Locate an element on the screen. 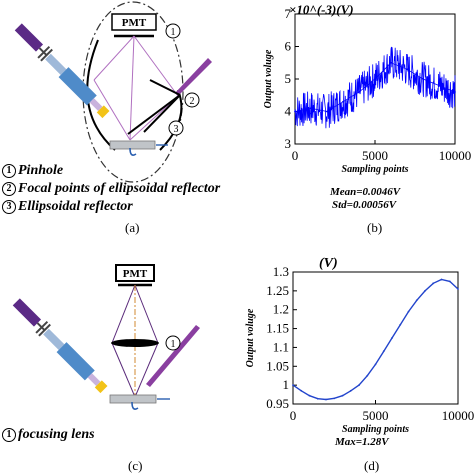 Image resolution: width=474 pixels, height=474 pixels. legend-item-pinhole: 1 Pinhole is located at coordinates (32, 171).